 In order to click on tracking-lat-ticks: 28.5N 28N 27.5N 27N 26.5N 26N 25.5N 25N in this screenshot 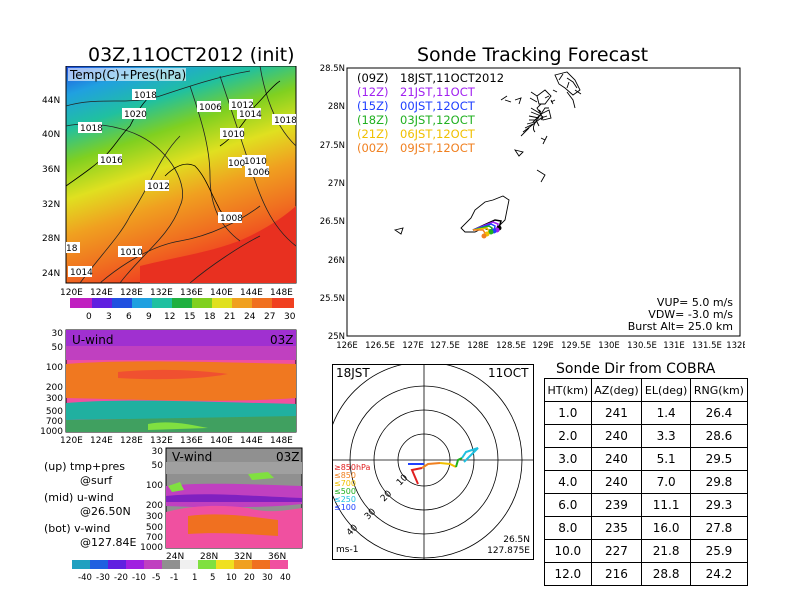, I will do `click(332, 203)`.